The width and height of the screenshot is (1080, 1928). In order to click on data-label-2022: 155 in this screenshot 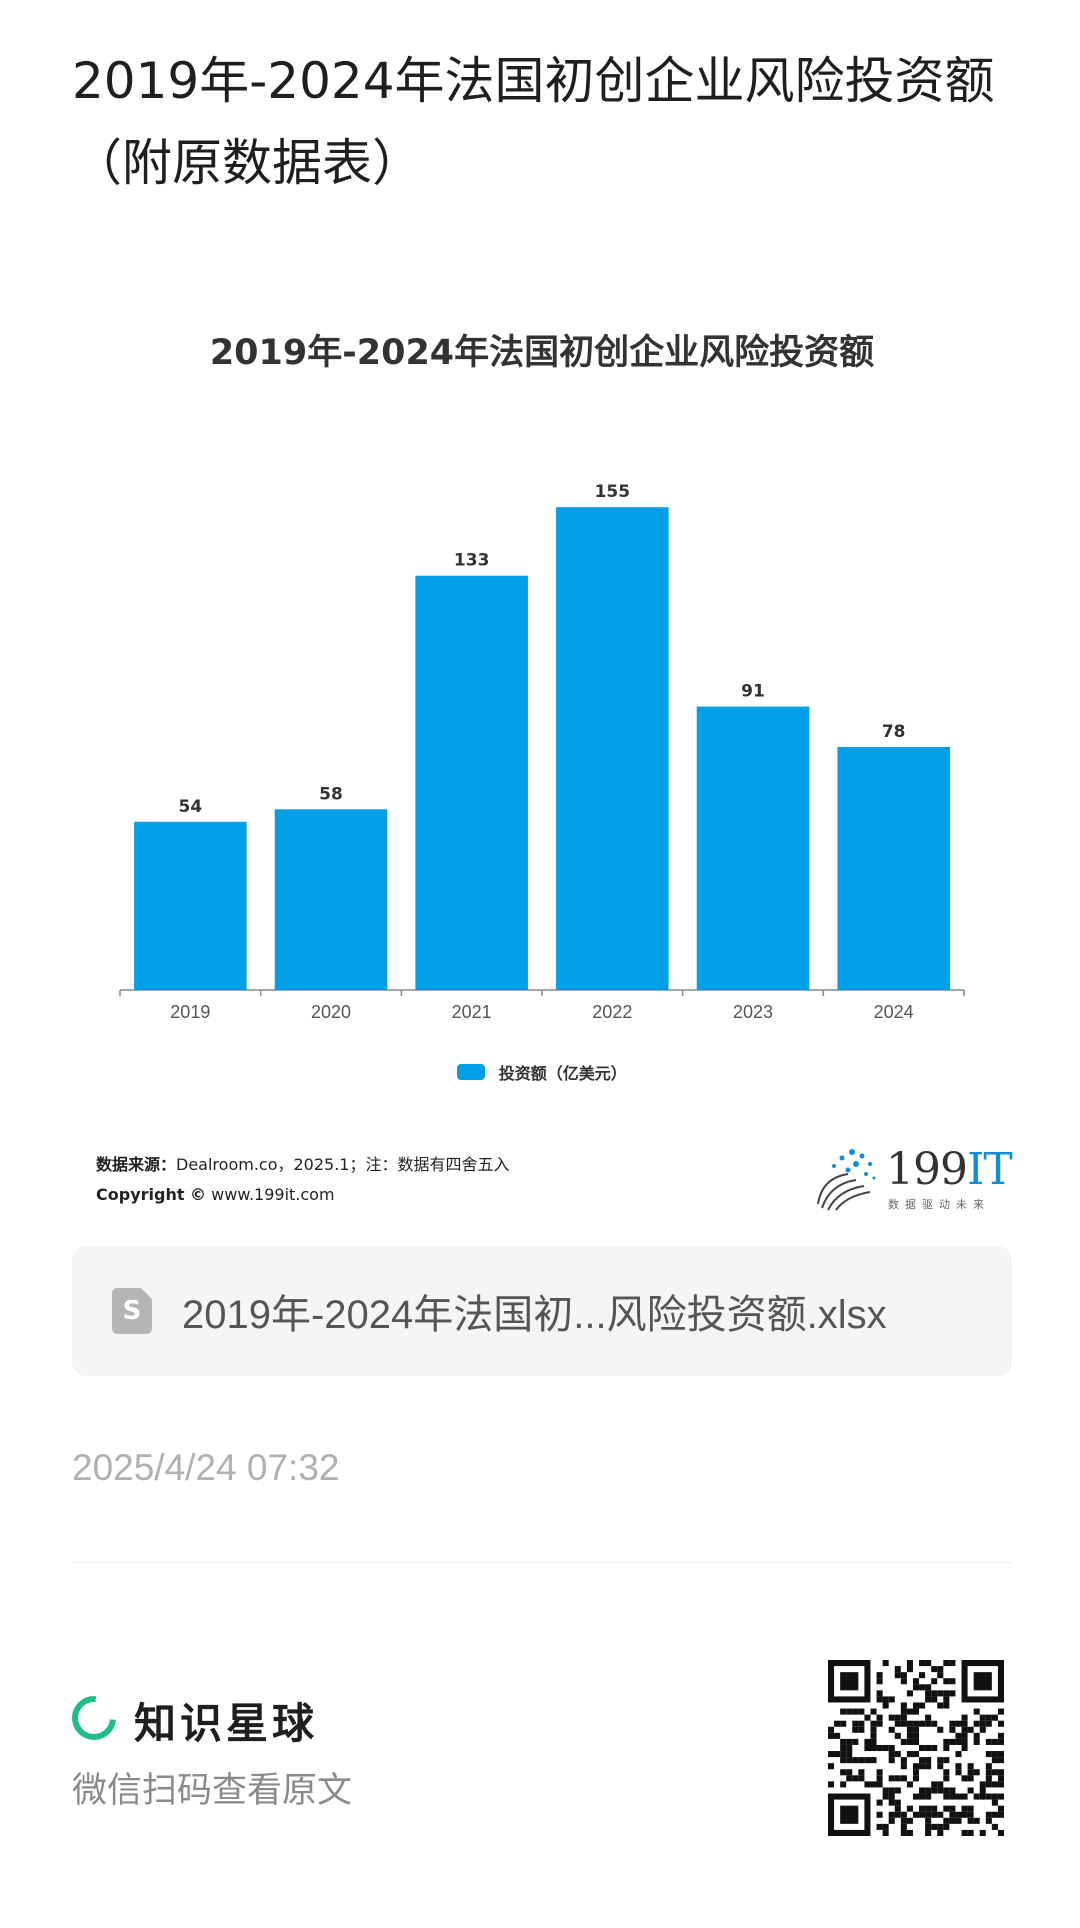, I will do `click(613, 492)`.